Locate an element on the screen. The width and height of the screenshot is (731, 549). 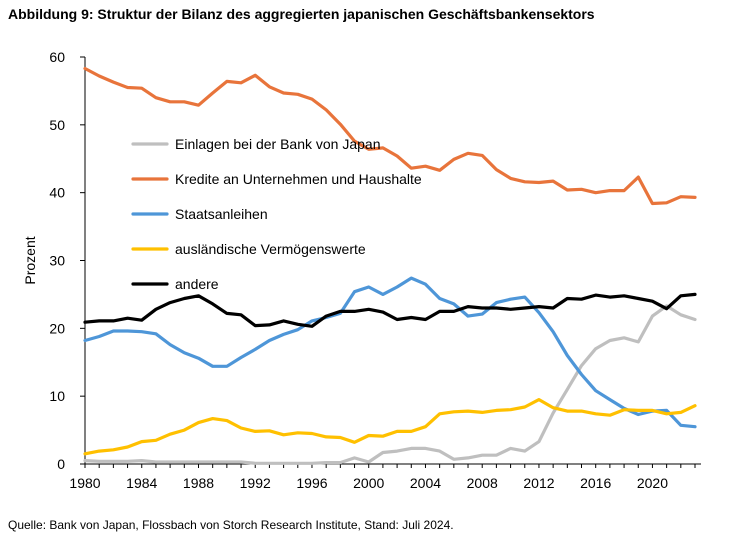
legend-label-0: Einlagen bei der Bank von Japan is located at coordinates (277, 144).